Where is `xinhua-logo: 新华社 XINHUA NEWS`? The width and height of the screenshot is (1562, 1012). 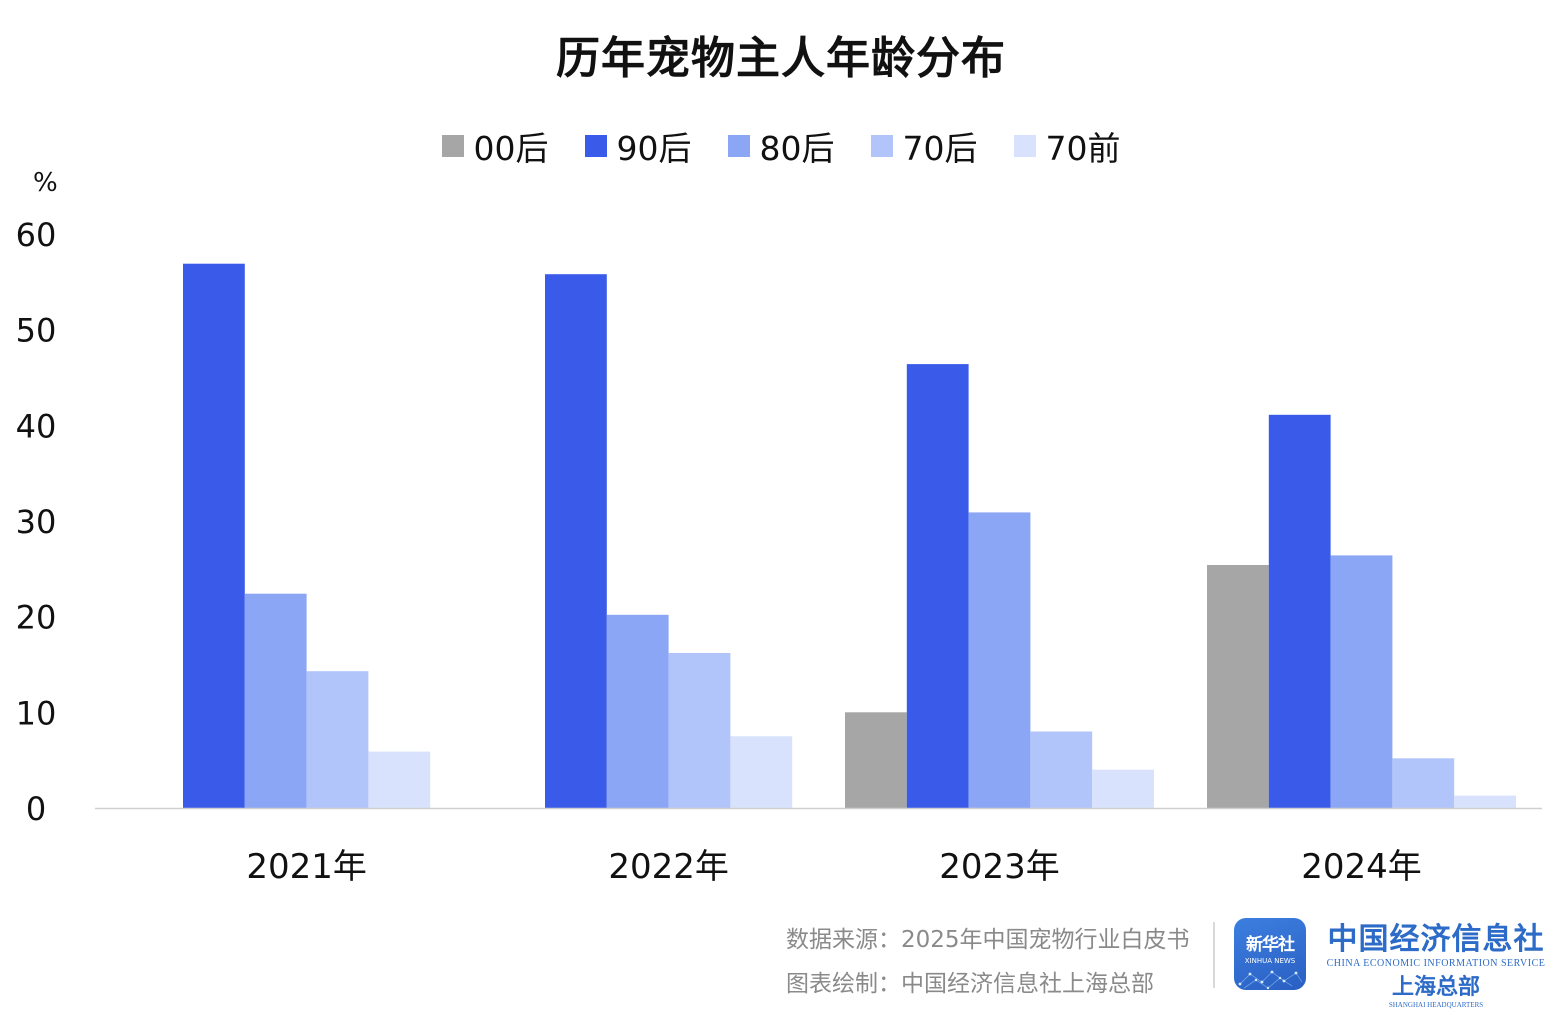
xinhua-logo: 新华社 XINHUA NEWS is located at coordinates (1270, 954).